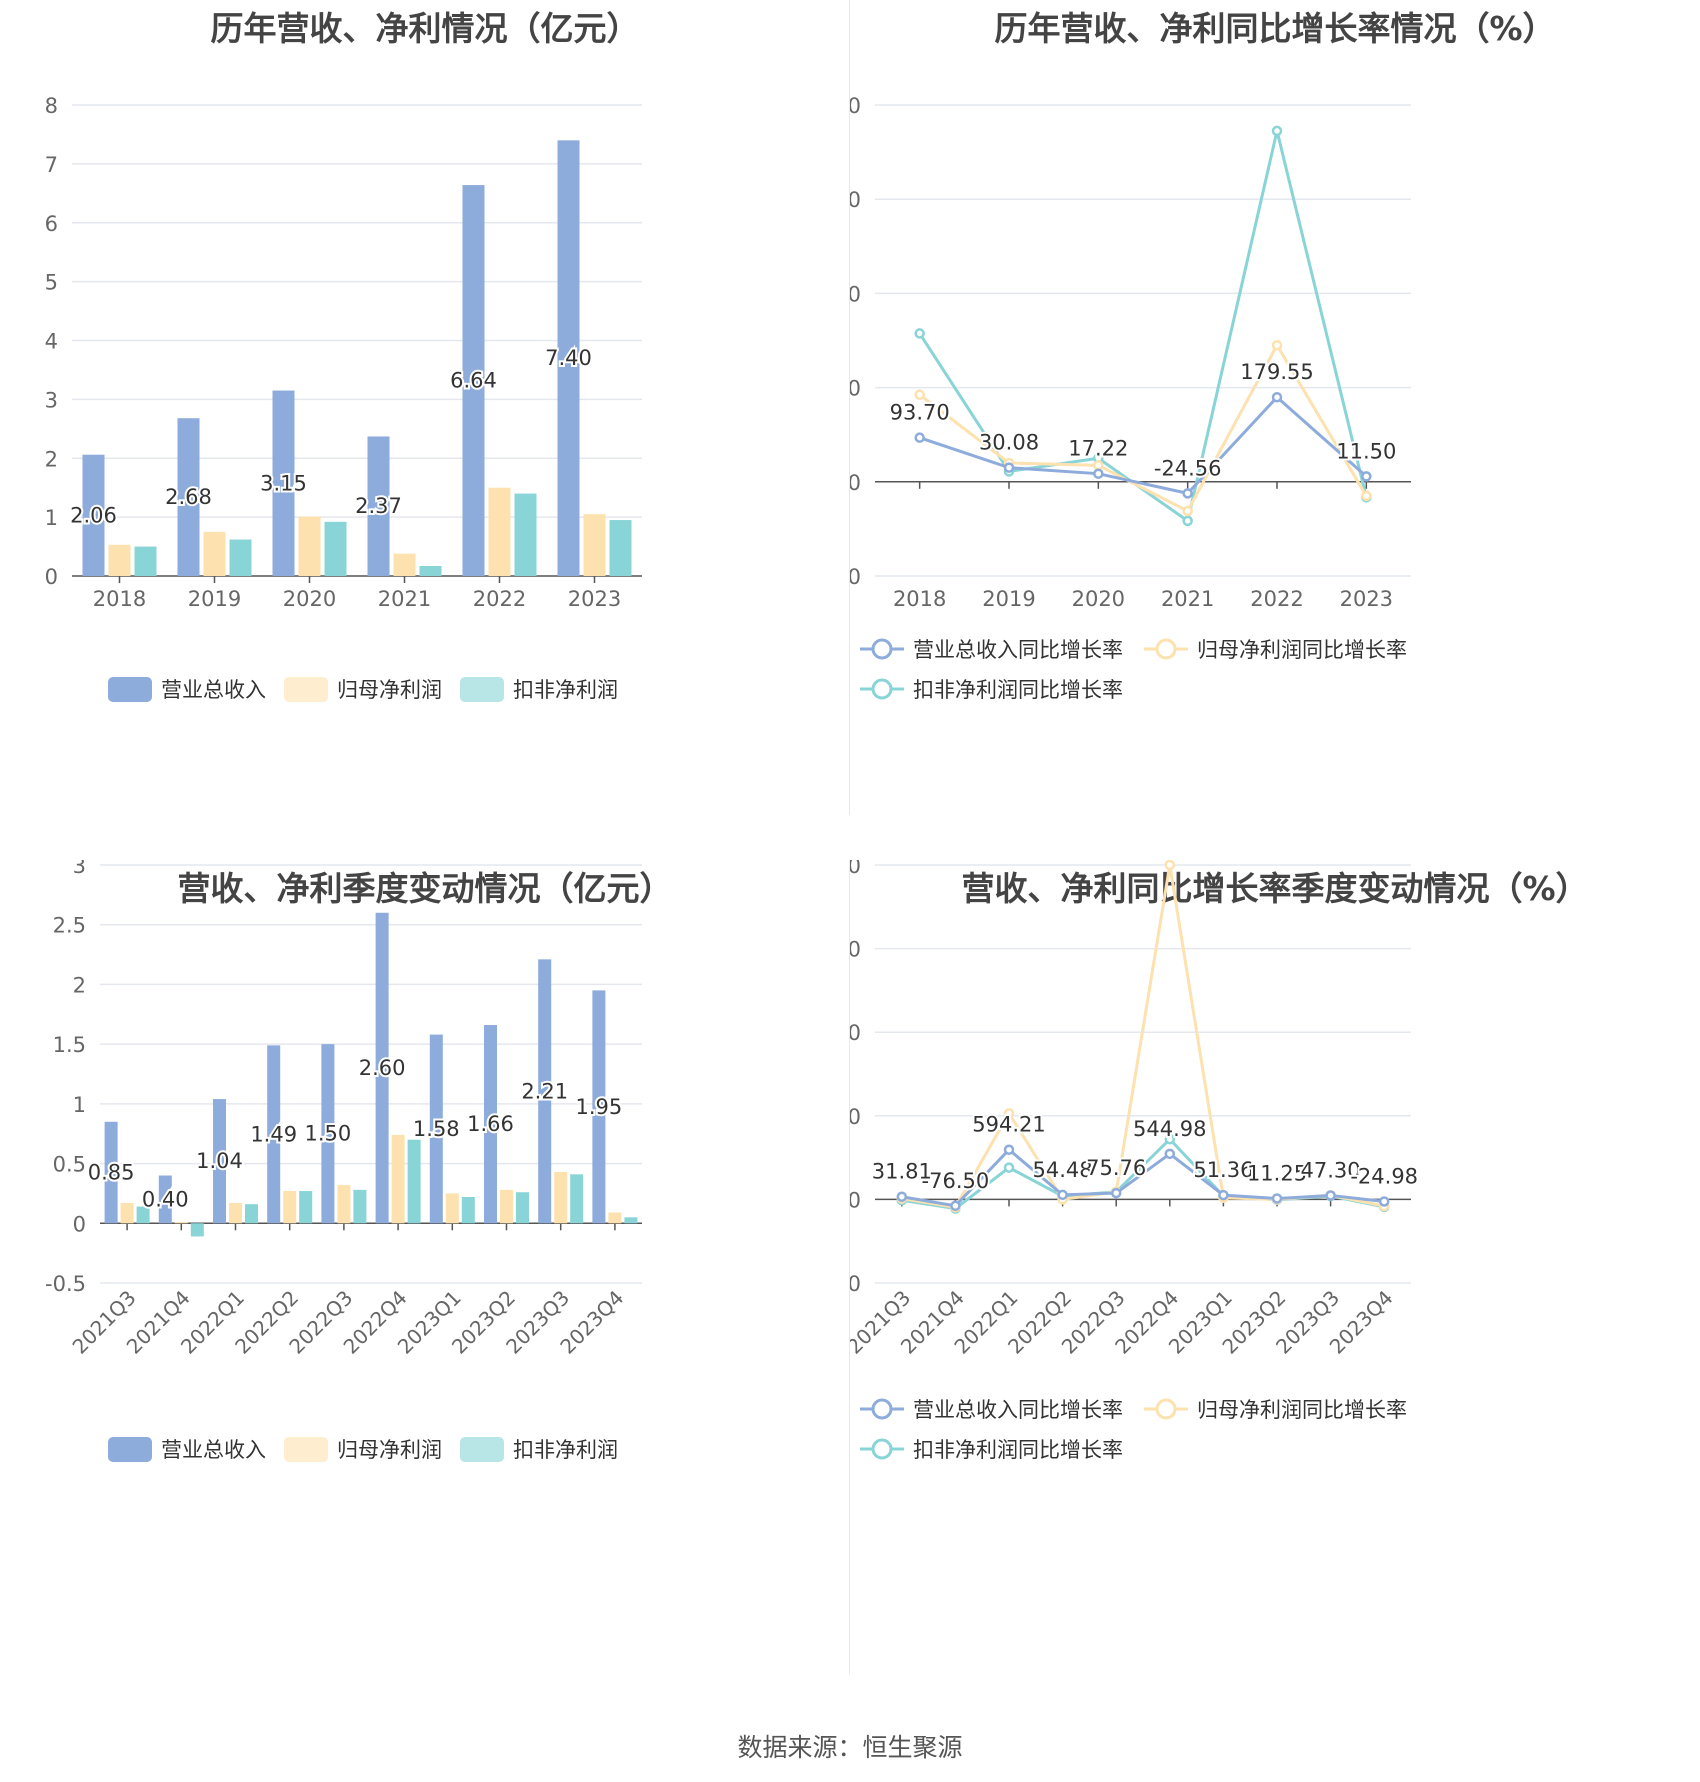 The width and height of the screenshot is (1700, 1782). I want to click on data-label: 0.40, so click(165, 1199).